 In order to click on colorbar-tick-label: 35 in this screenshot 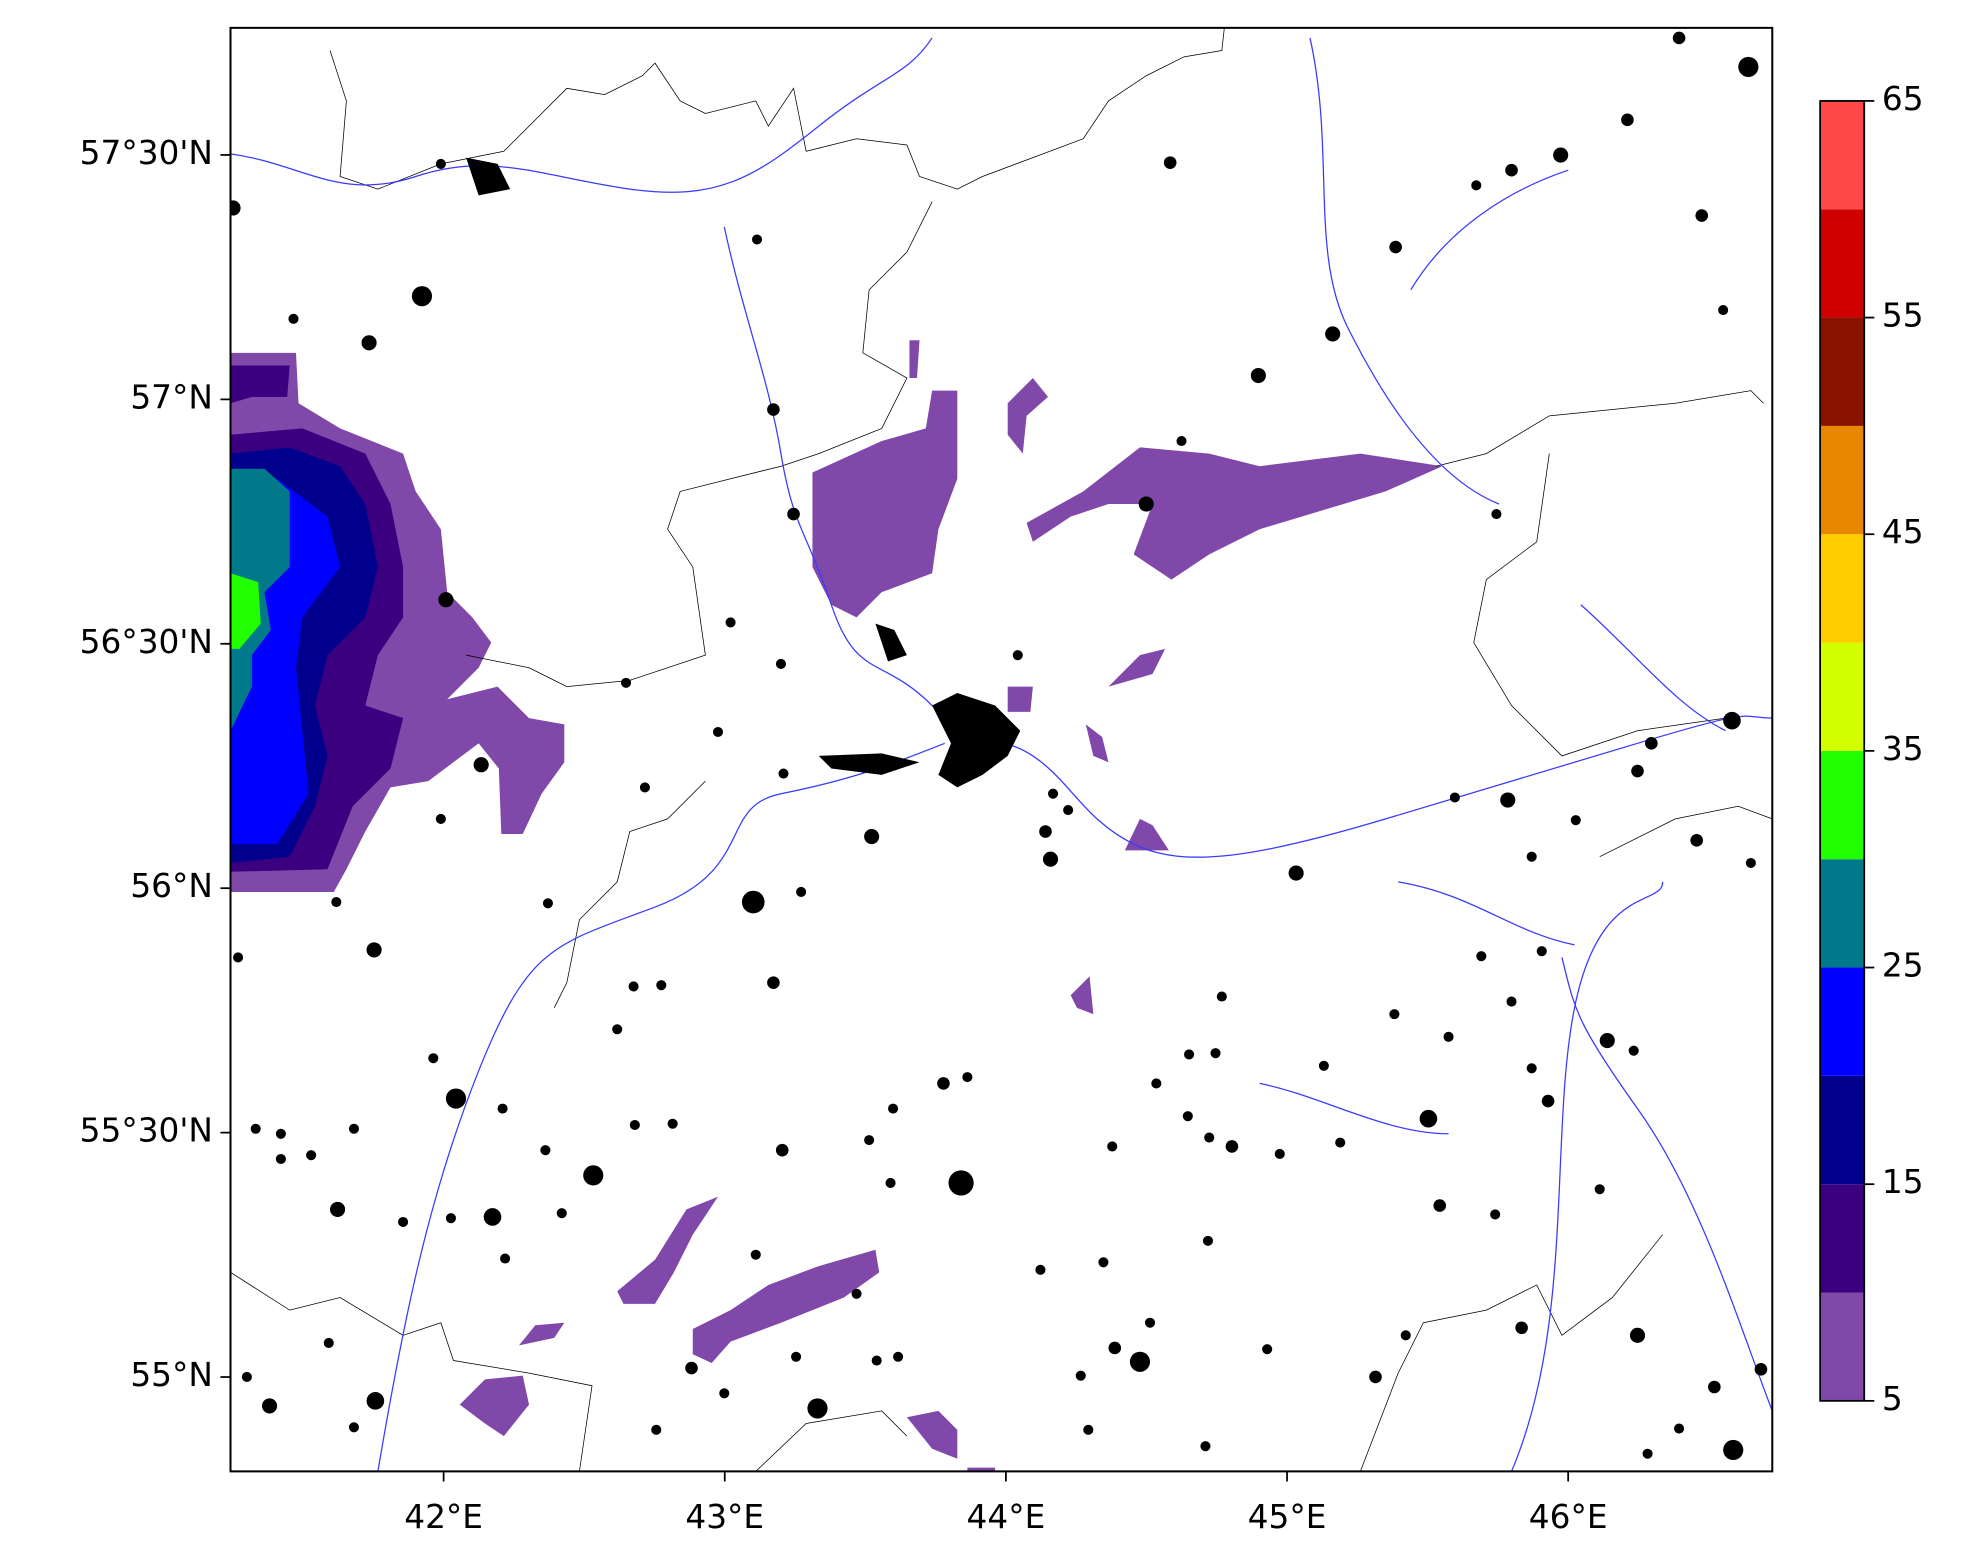, I will do `click(1903, 749)`.